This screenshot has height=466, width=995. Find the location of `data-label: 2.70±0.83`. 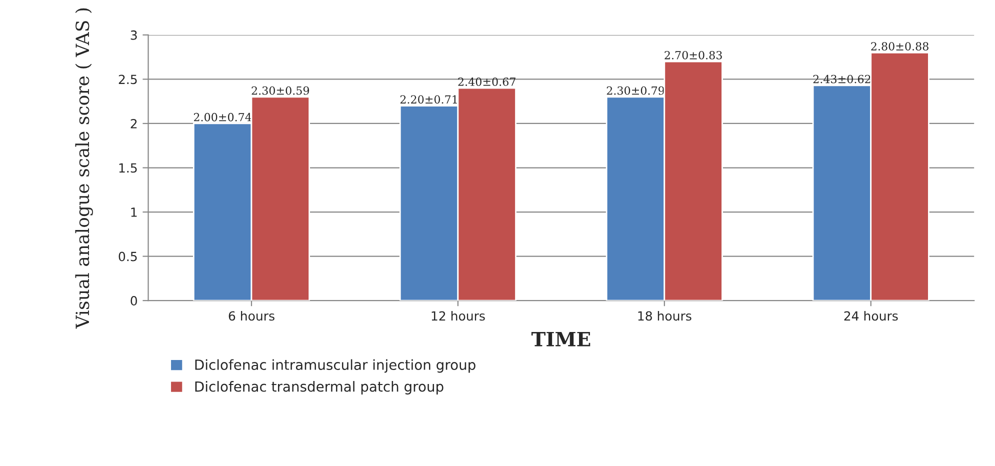

data-label: 2.70±0.83 is located at coordinates (693, 55).